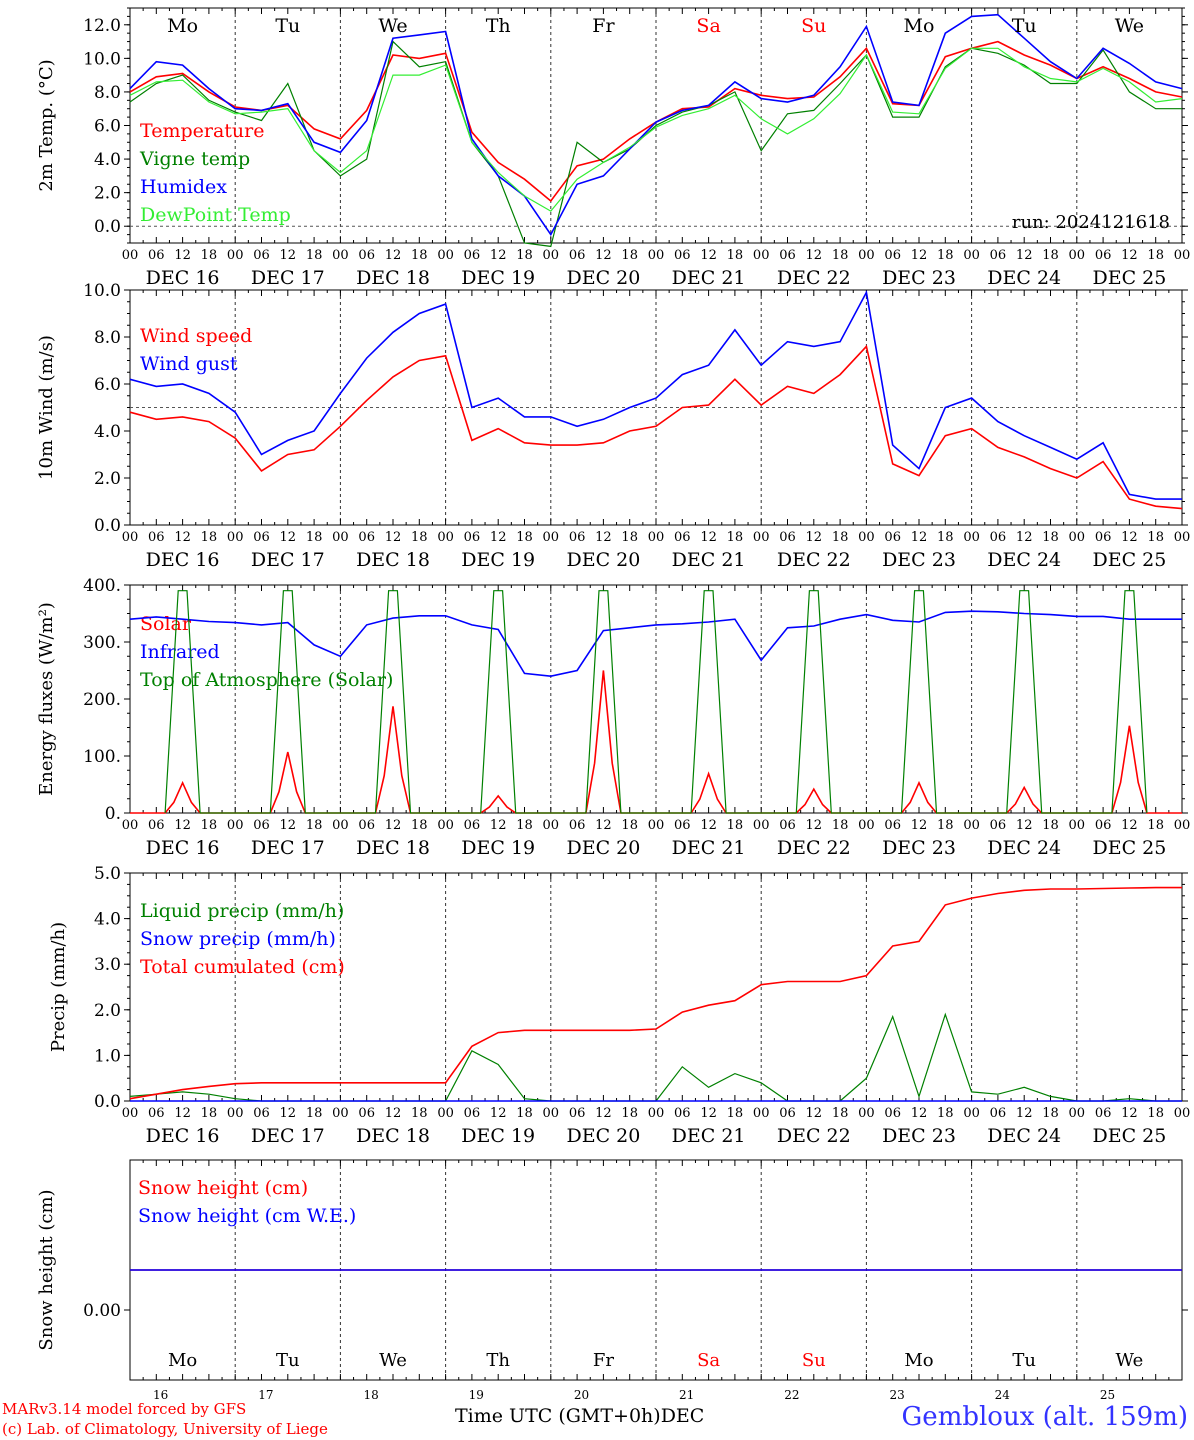 The height and width of the screenshot is (1440, 1194). I want to click on series-line-total-cumulated-cm, so click(655, 993).